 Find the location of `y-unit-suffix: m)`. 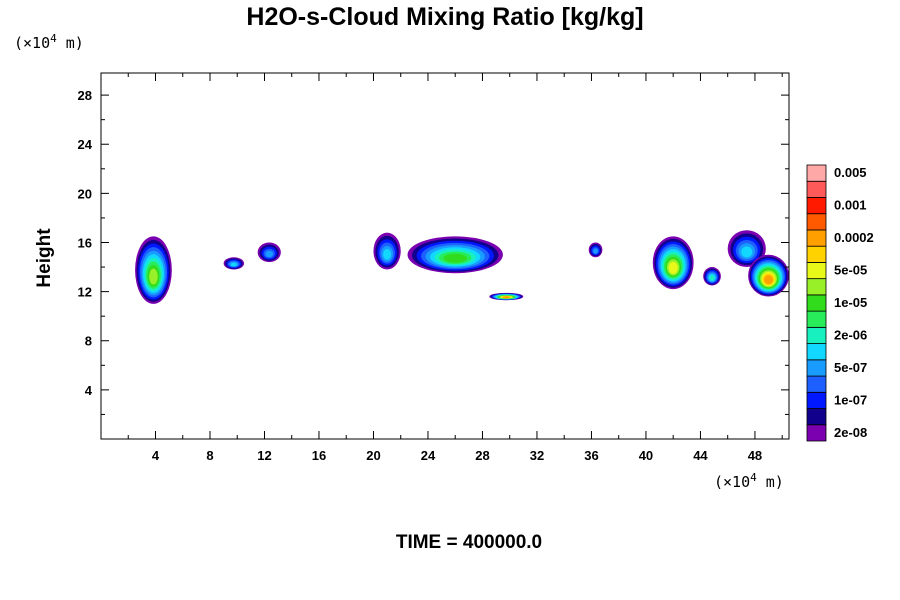

y-unit-suffix: m) is located at coordinates (70, 43).